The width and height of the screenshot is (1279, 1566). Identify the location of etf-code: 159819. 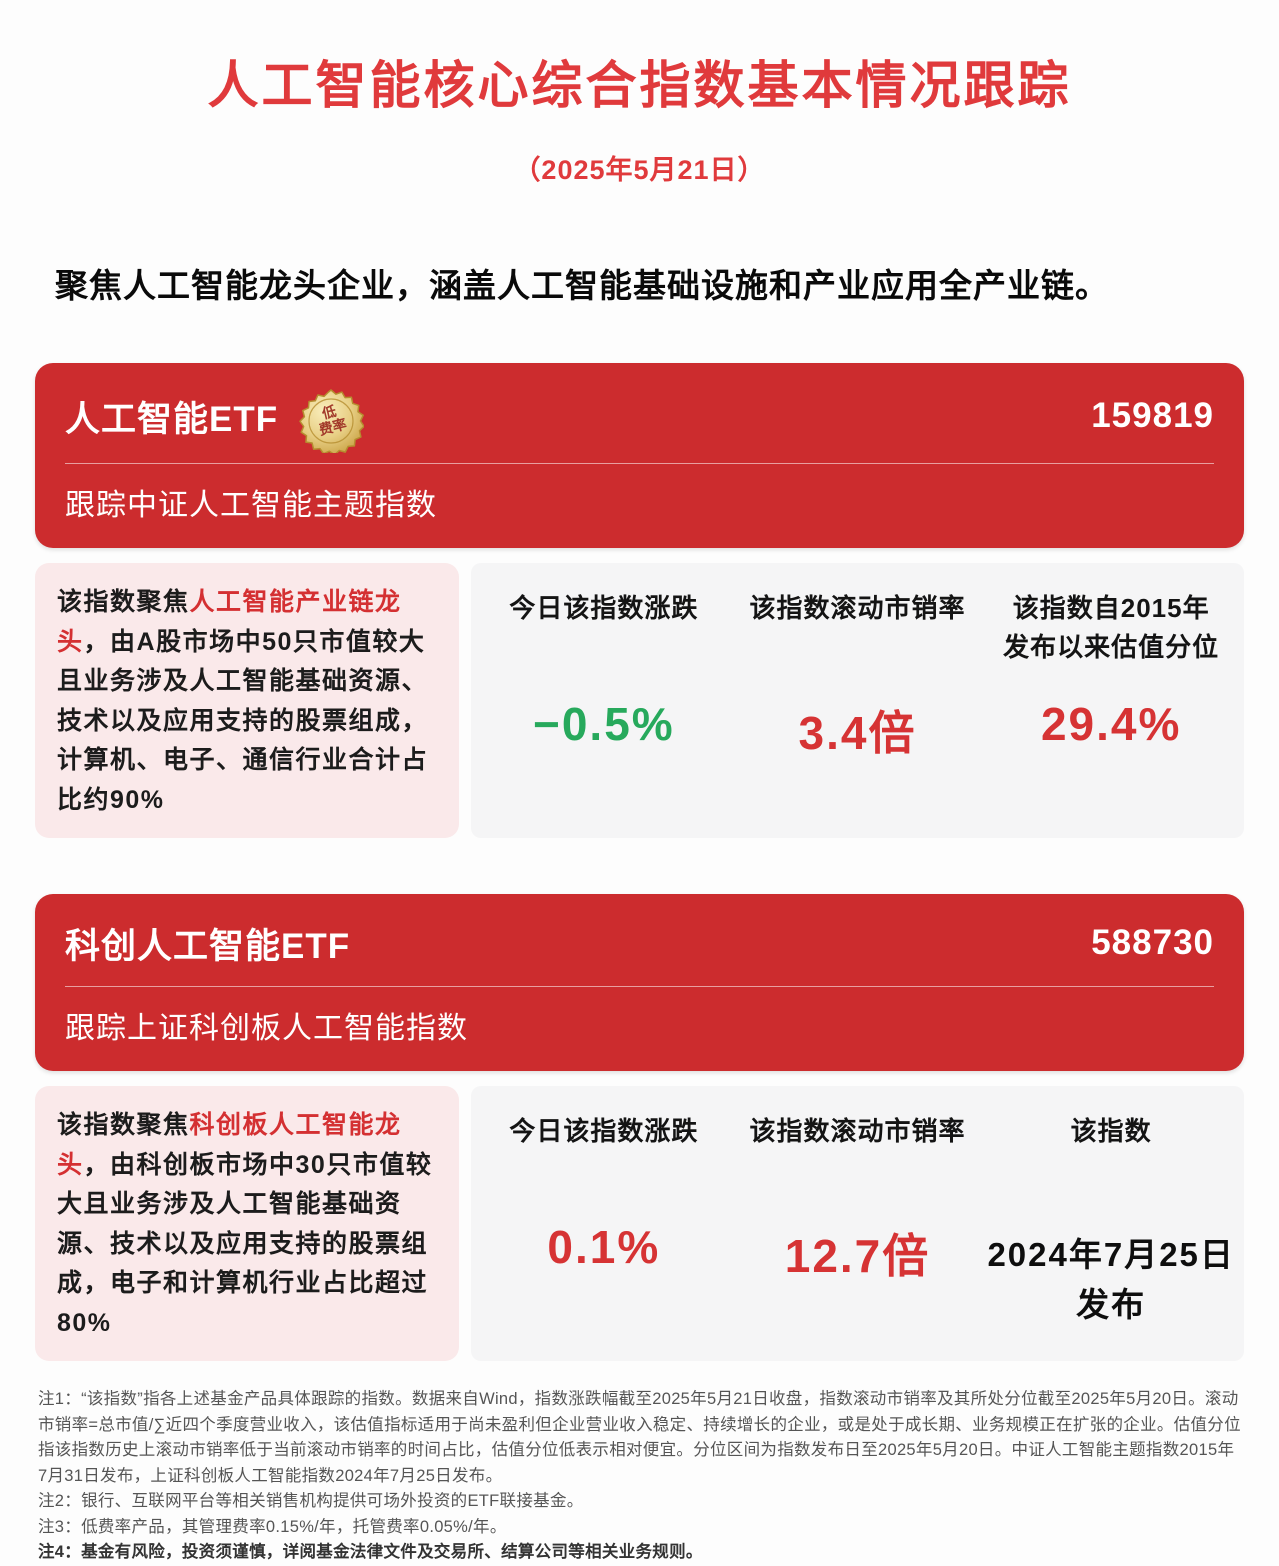
(1152, 415).